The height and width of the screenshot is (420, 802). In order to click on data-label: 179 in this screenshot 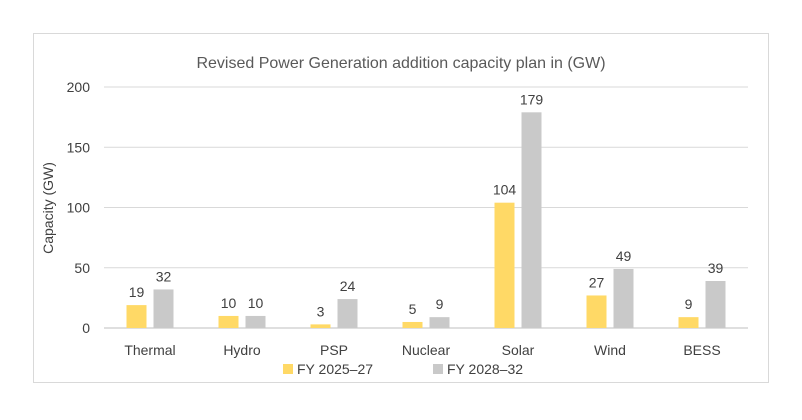, I will do `click(532, 99)`.